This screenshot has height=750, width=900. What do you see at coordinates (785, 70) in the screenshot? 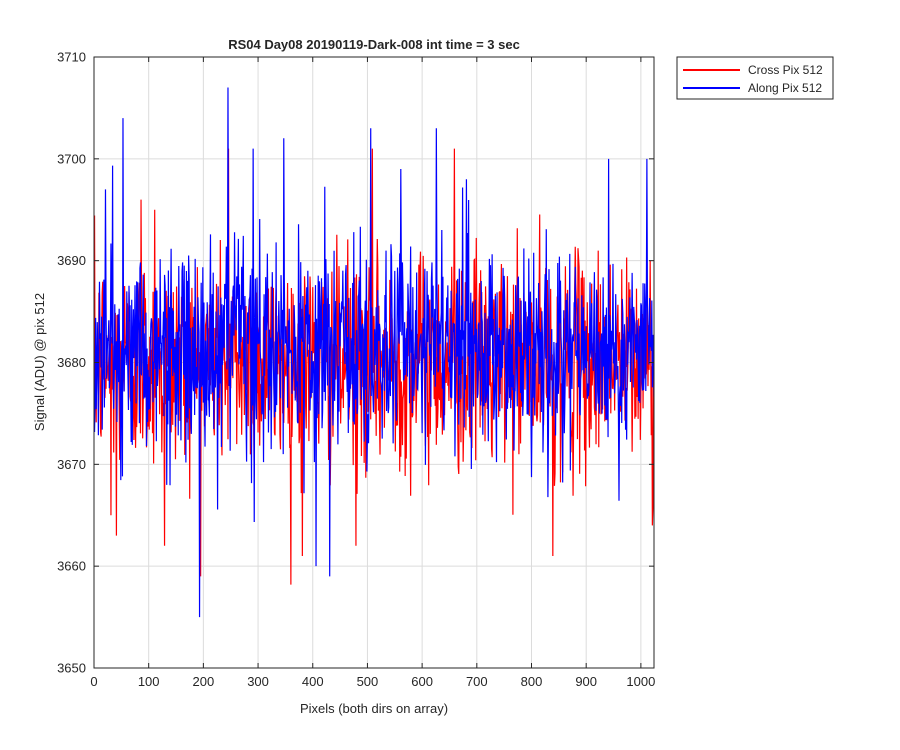
I see `legend-label-cross: Cross Pix 512` at bounding box center [785, 70].